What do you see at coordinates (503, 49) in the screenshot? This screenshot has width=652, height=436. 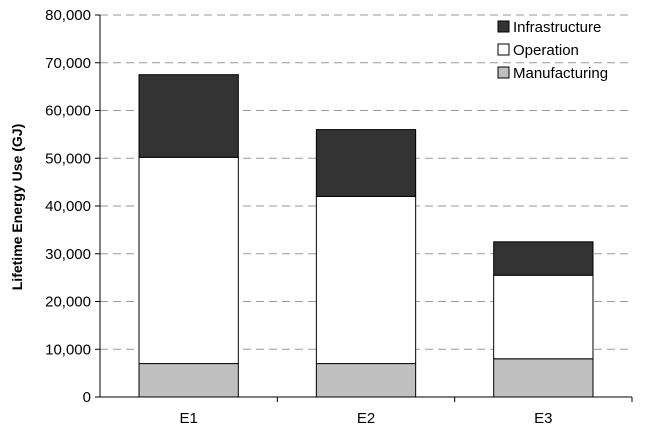 I see `legend-swatch-operation` at bounding box center [503, 49].